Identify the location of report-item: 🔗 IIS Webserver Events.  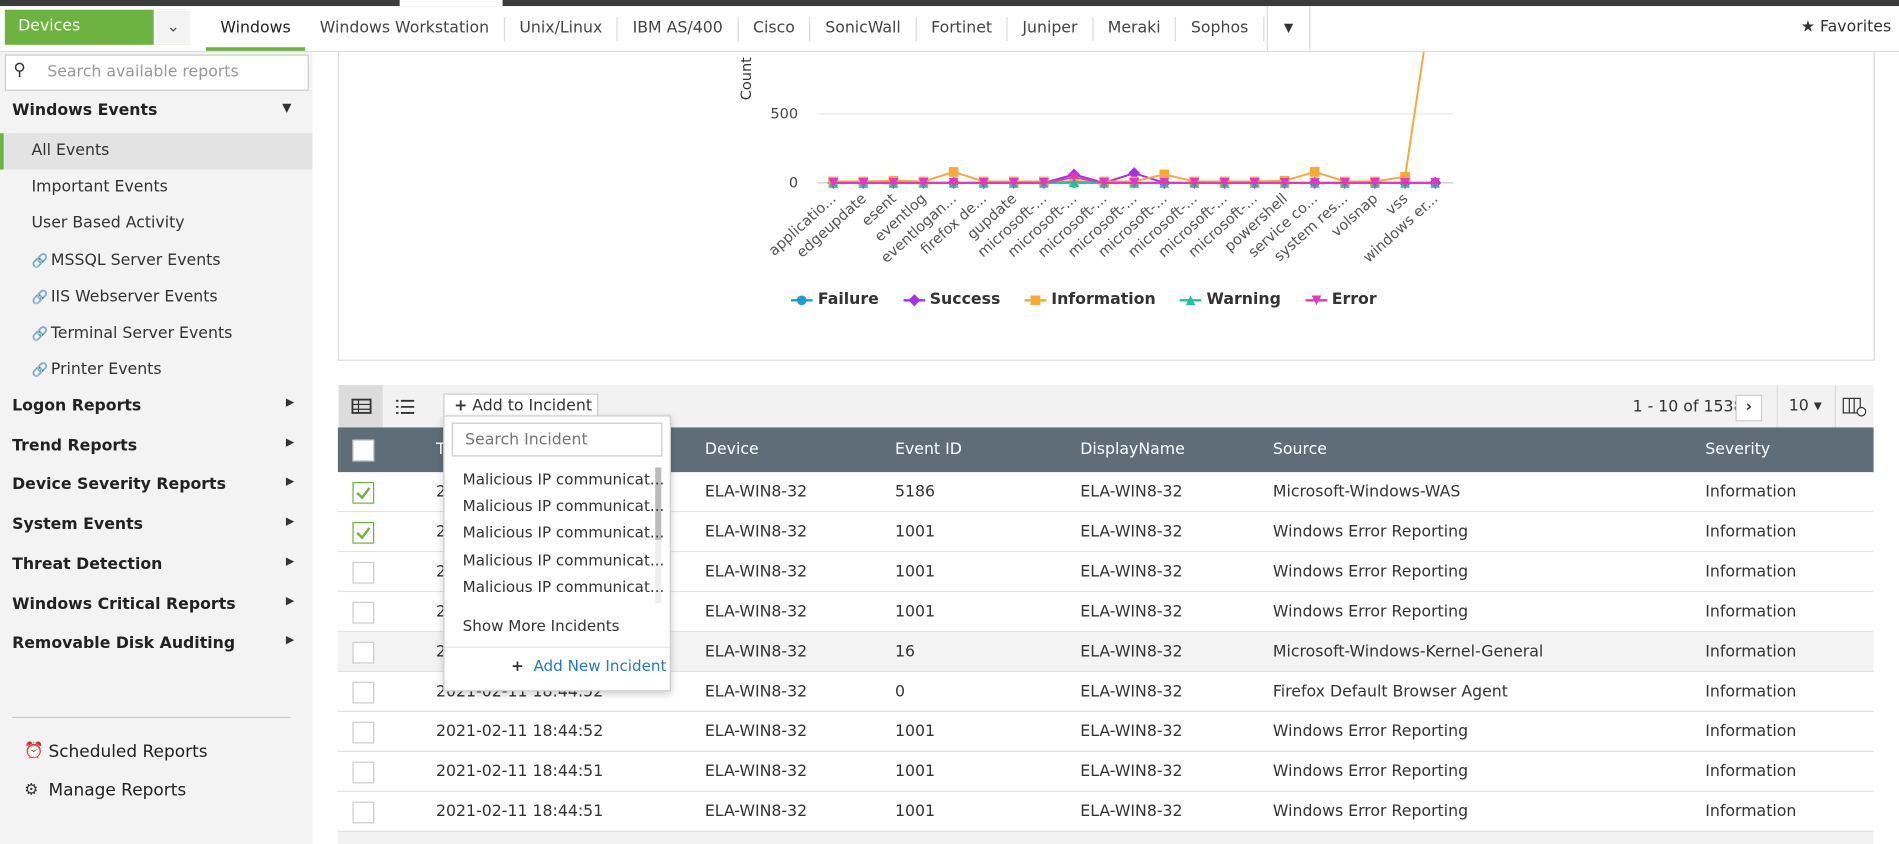
(156, 297).